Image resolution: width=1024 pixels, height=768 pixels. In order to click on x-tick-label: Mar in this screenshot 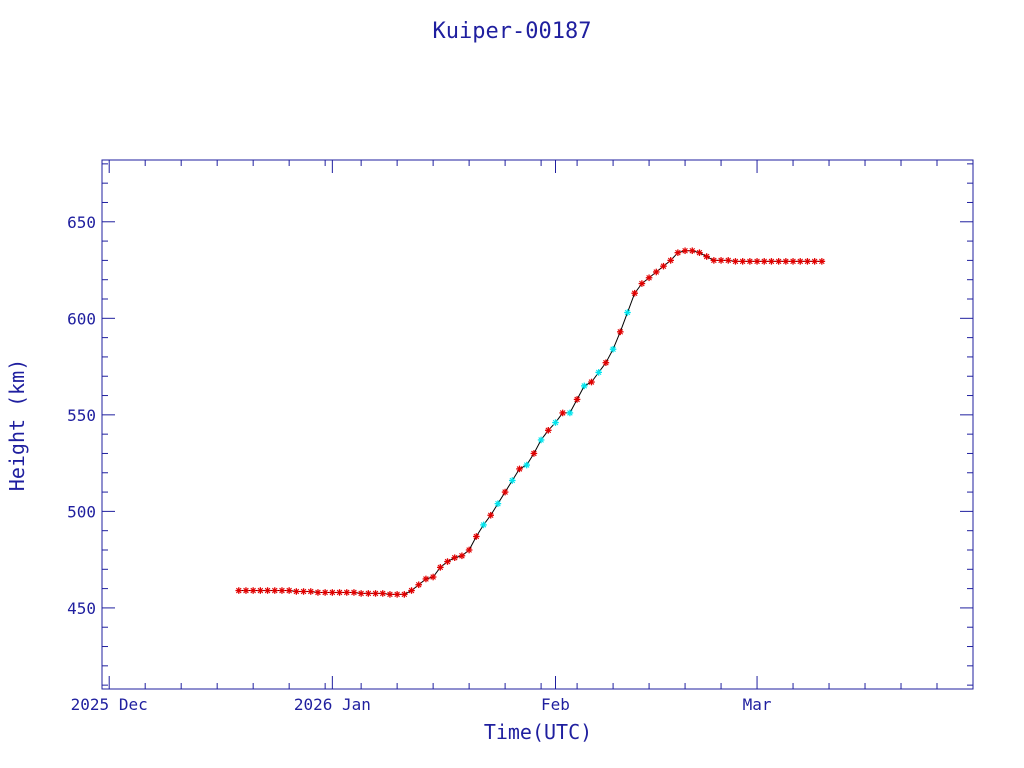, I will do `click(757, 704)`.